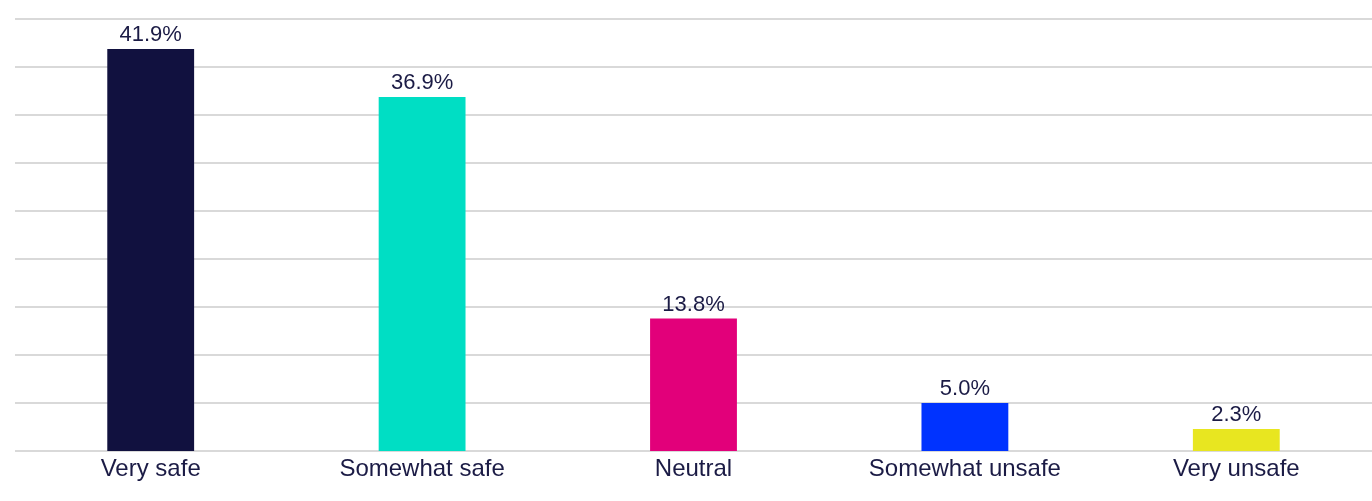 The image size is (1372, 501). Describe the element at coordinates (693, 467) in the screenshot. I see `x-tick-label: Neutral` at that location.